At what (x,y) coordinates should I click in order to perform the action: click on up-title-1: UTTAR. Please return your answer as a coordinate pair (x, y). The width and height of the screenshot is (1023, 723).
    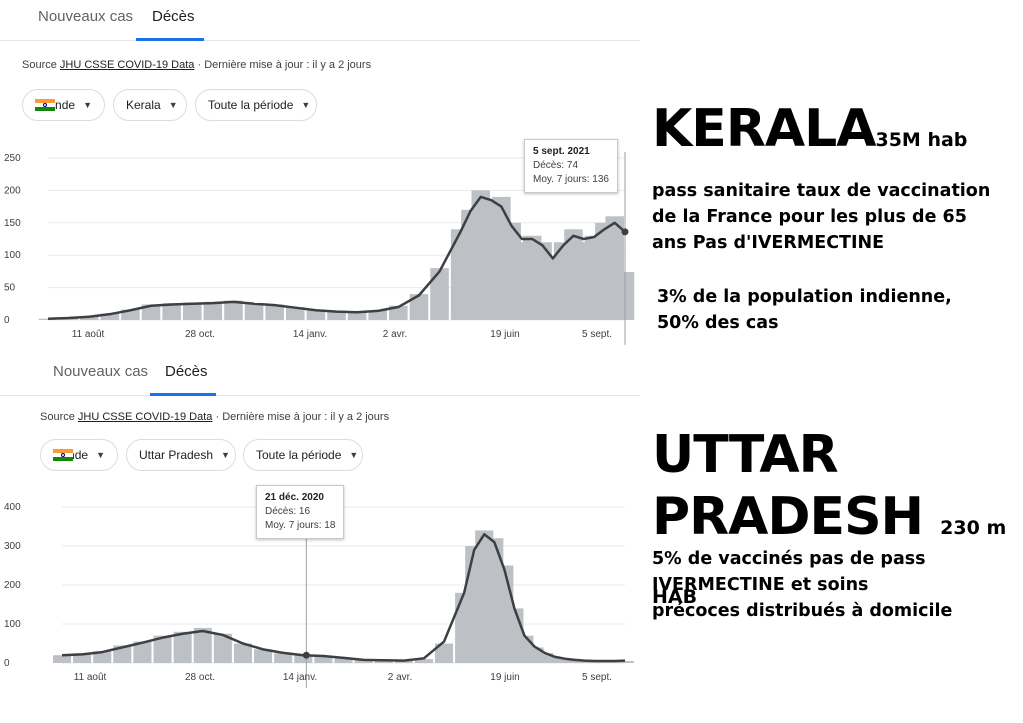
    Looking at the image, I should click on (745, 455).